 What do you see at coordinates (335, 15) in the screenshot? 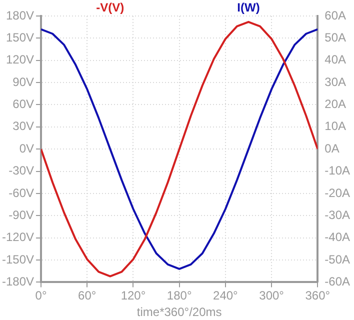
I see `y2-tick-label: 60A` at bounding box center [335, 15].